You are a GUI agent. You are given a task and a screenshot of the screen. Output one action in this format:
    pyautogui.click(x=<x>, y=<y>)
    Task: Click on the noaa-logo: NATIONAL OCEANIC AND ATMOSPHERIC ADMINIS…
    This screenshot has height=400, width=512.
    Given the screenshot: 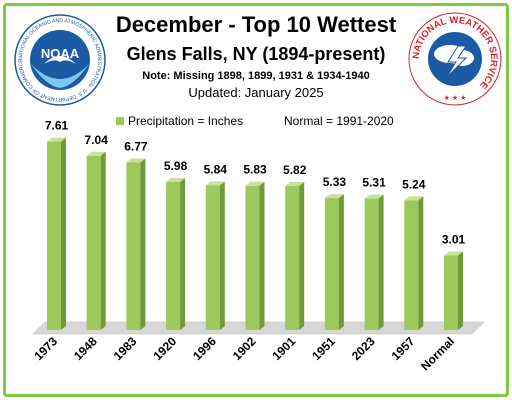 What is the action you would take?
    pyautogui.click(x=60, y=60)
    